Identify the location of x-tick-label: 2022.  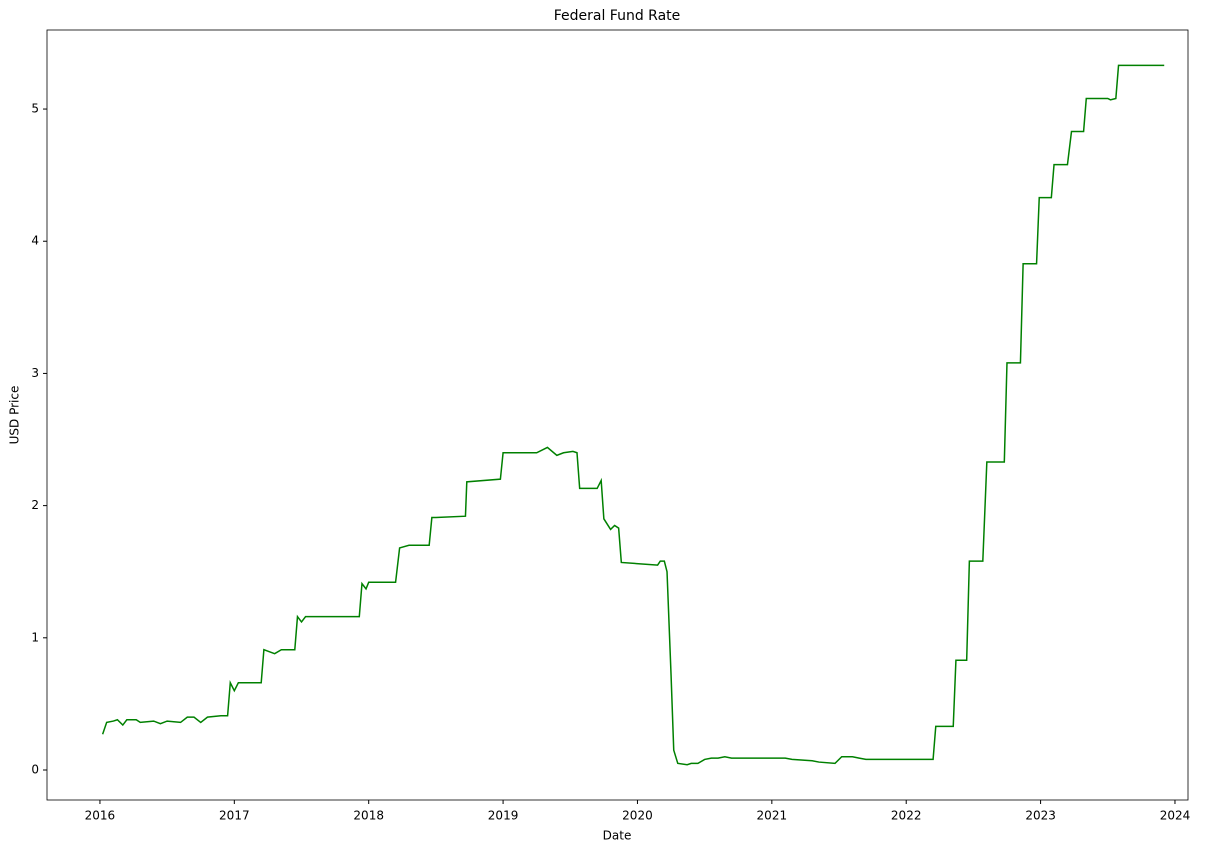
(906, 816).